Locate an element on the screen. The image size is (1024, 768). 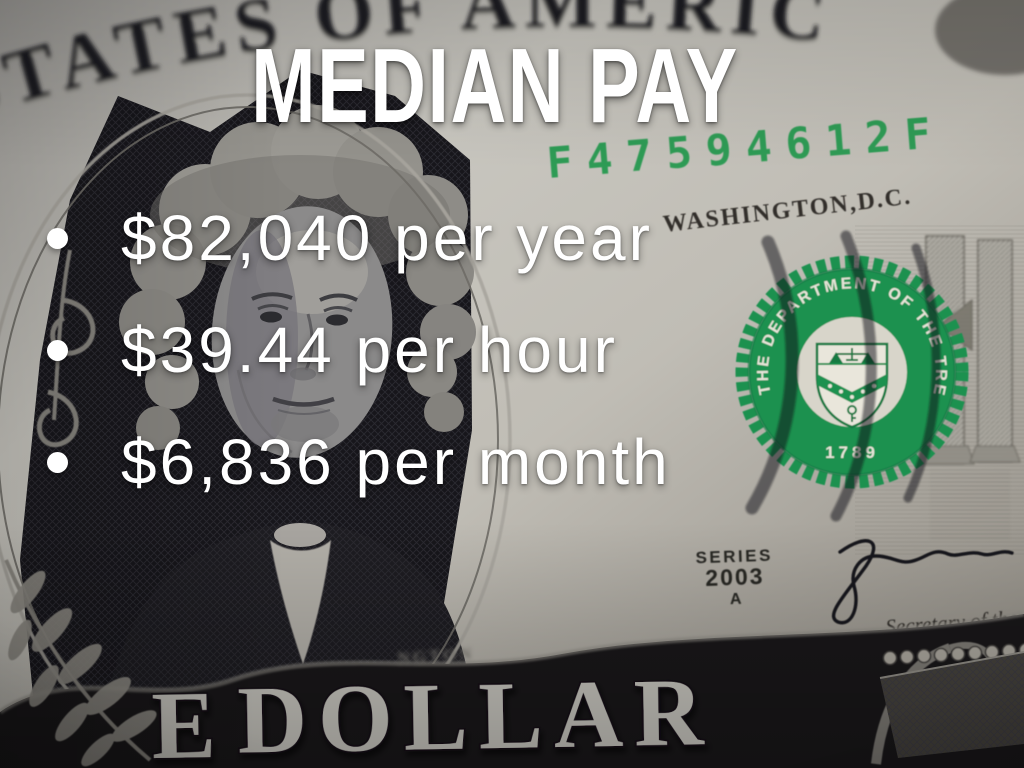
yearly-pay-text: $82,040 per year is located at coordinates (387, 238).